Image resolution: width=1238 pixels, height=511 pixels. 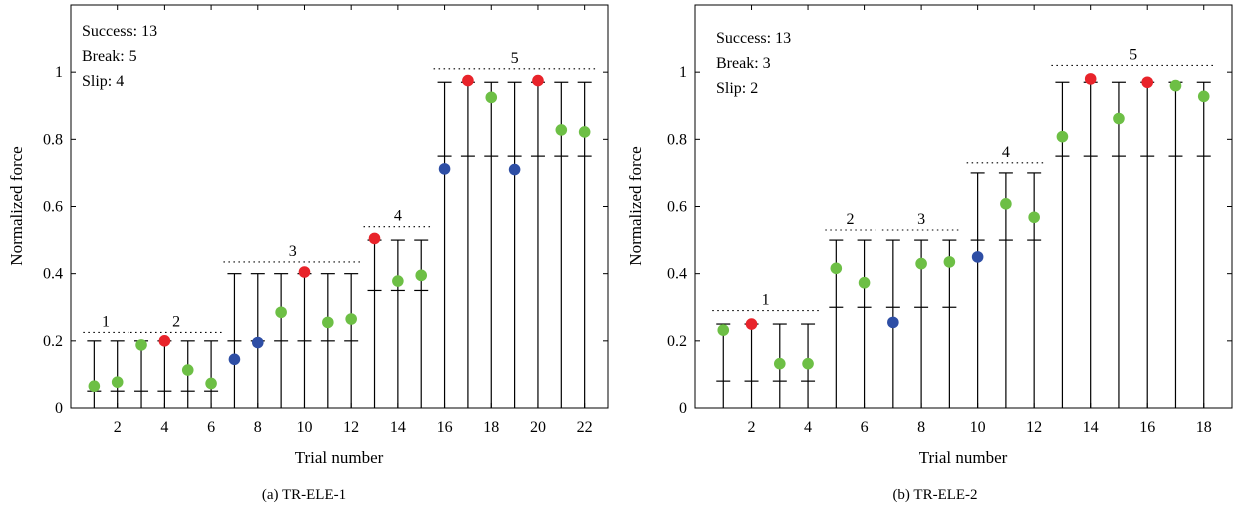 I want to click on panel-caption: (b) TR-ELE-2, so click(x=934, y=495).